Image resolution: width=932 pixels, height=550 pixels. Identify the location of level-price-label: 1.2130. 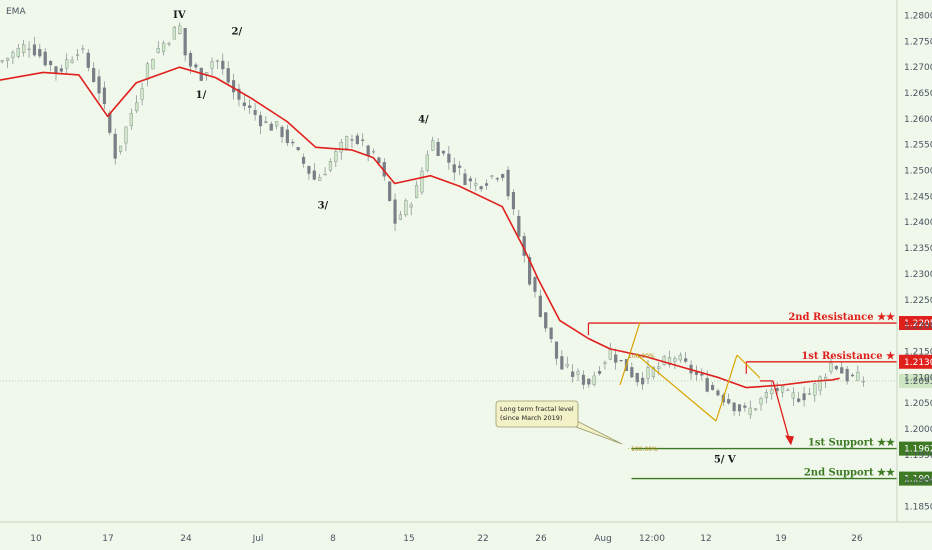
(918, 363).